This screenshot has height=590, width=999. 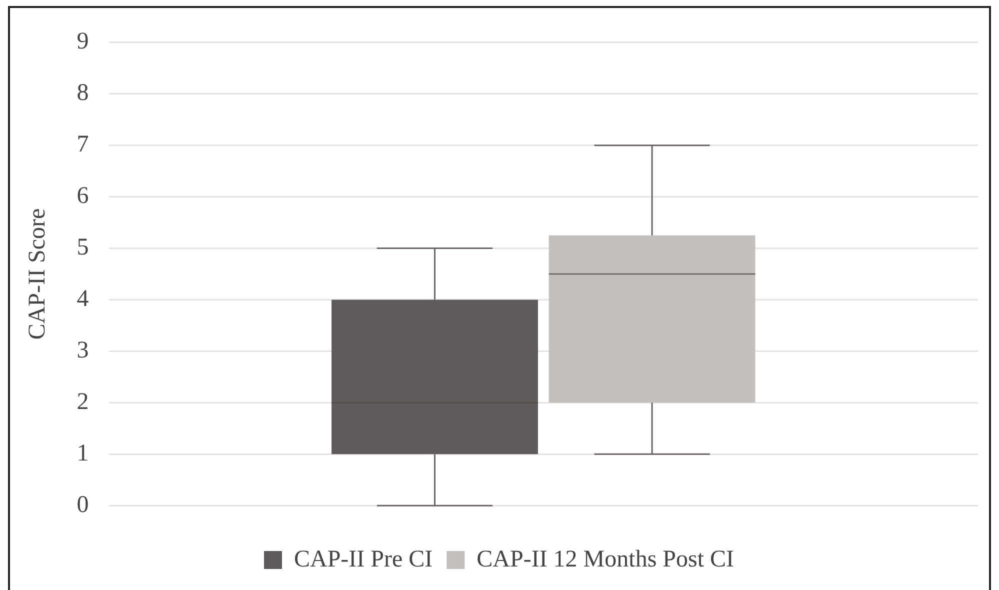 I want to click on y-tick-label: 1, so click(x=82, y=453).